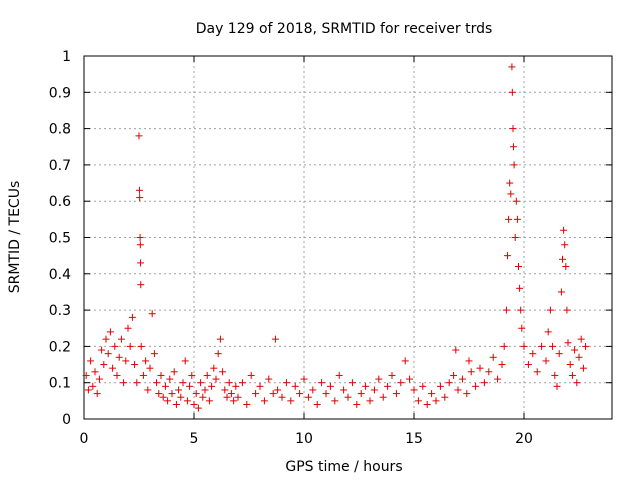 The height and width of the screenshot is (480, 640). Describe the element at coordinates (60, 347) in the screenshot. I see `y-tick-label: 0.2` at that location.